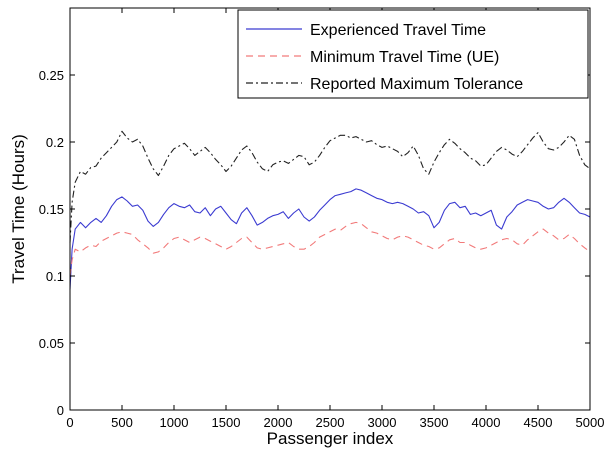 This screenshot has height=457, width=608. I want to click on y-tick-label: 0.1, so click(55, 276).